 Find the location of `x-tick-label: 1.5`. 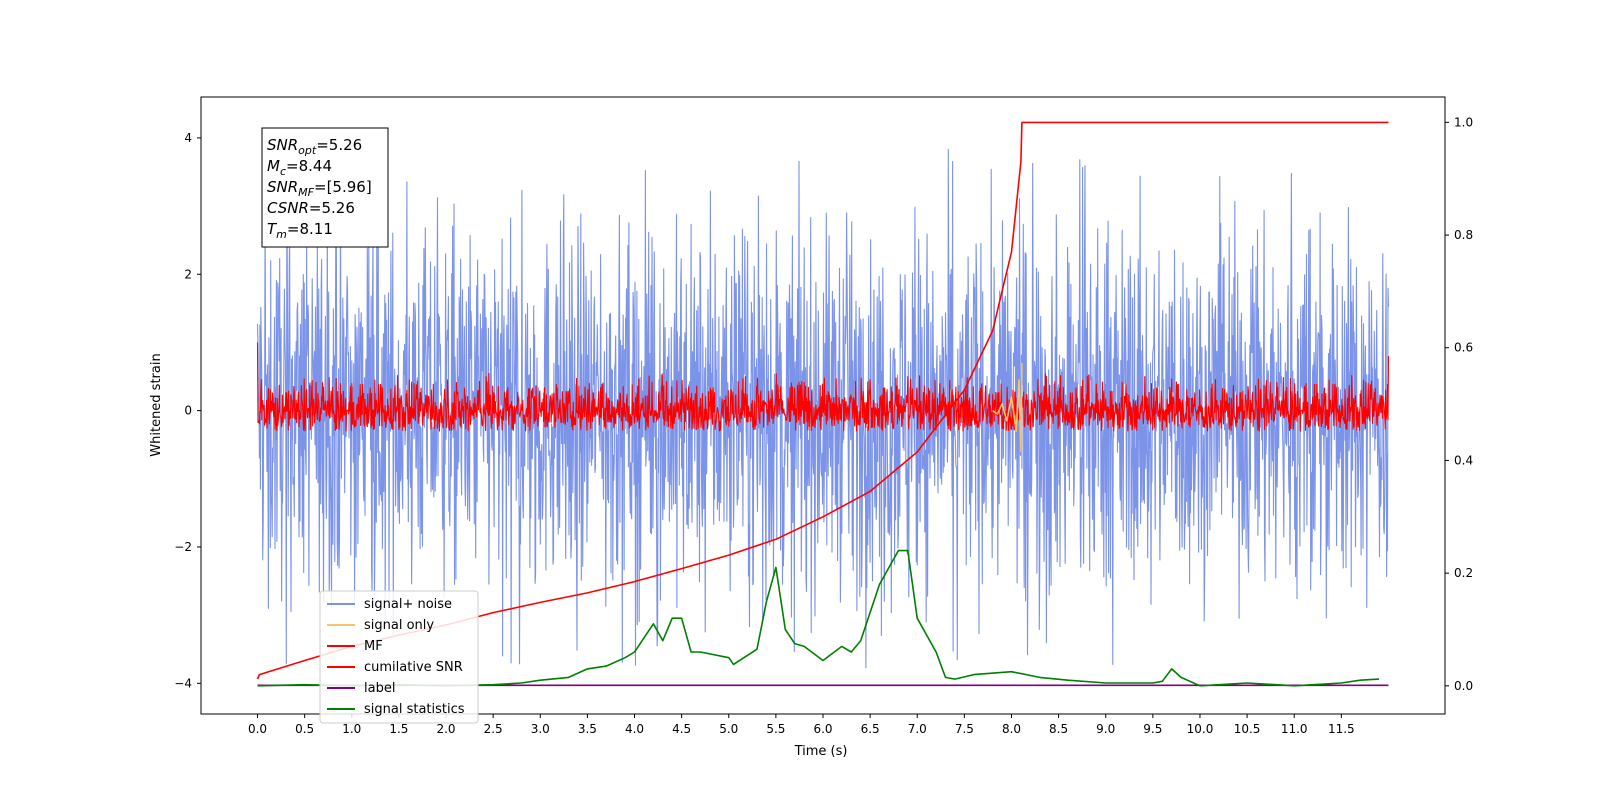

x-tick-label: 1.5 is located at coordinates (398, 729).